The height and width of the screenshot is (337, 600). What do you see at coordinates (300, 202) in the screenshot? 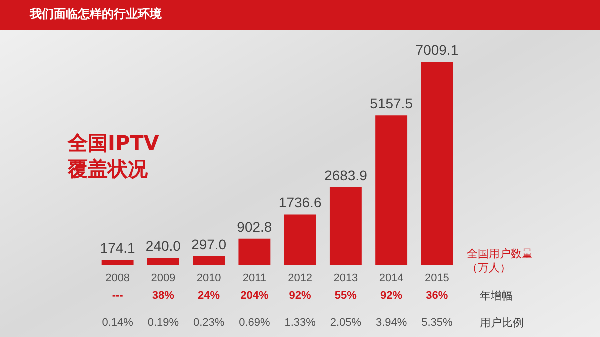
I see `data-label: 1736.6` at bounding box center [300, 202].